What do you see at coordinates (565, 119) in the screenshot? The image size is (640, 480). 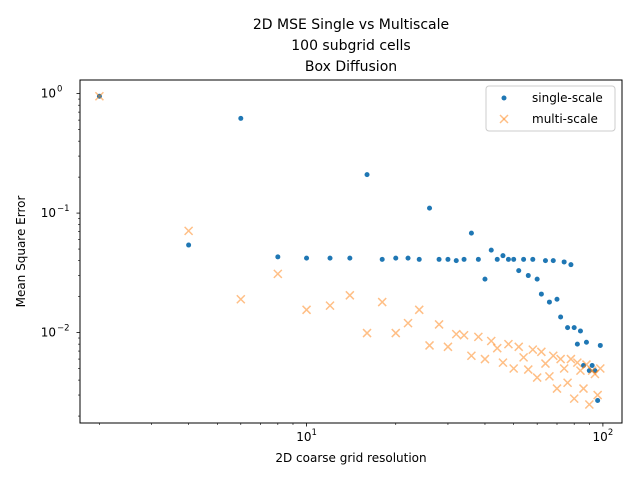 I see `legend-multi-scale-label: multi-scale` at bounding box center [565, 119].